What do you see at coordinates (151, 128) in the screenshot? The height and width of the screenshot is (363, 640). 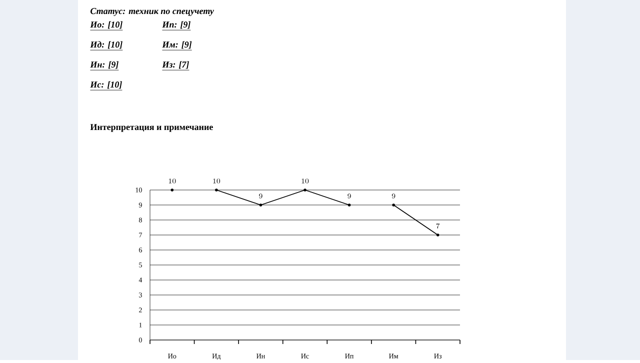 I see `chart-title: Интерпретация и примечание` at bounding box center [151, 128].